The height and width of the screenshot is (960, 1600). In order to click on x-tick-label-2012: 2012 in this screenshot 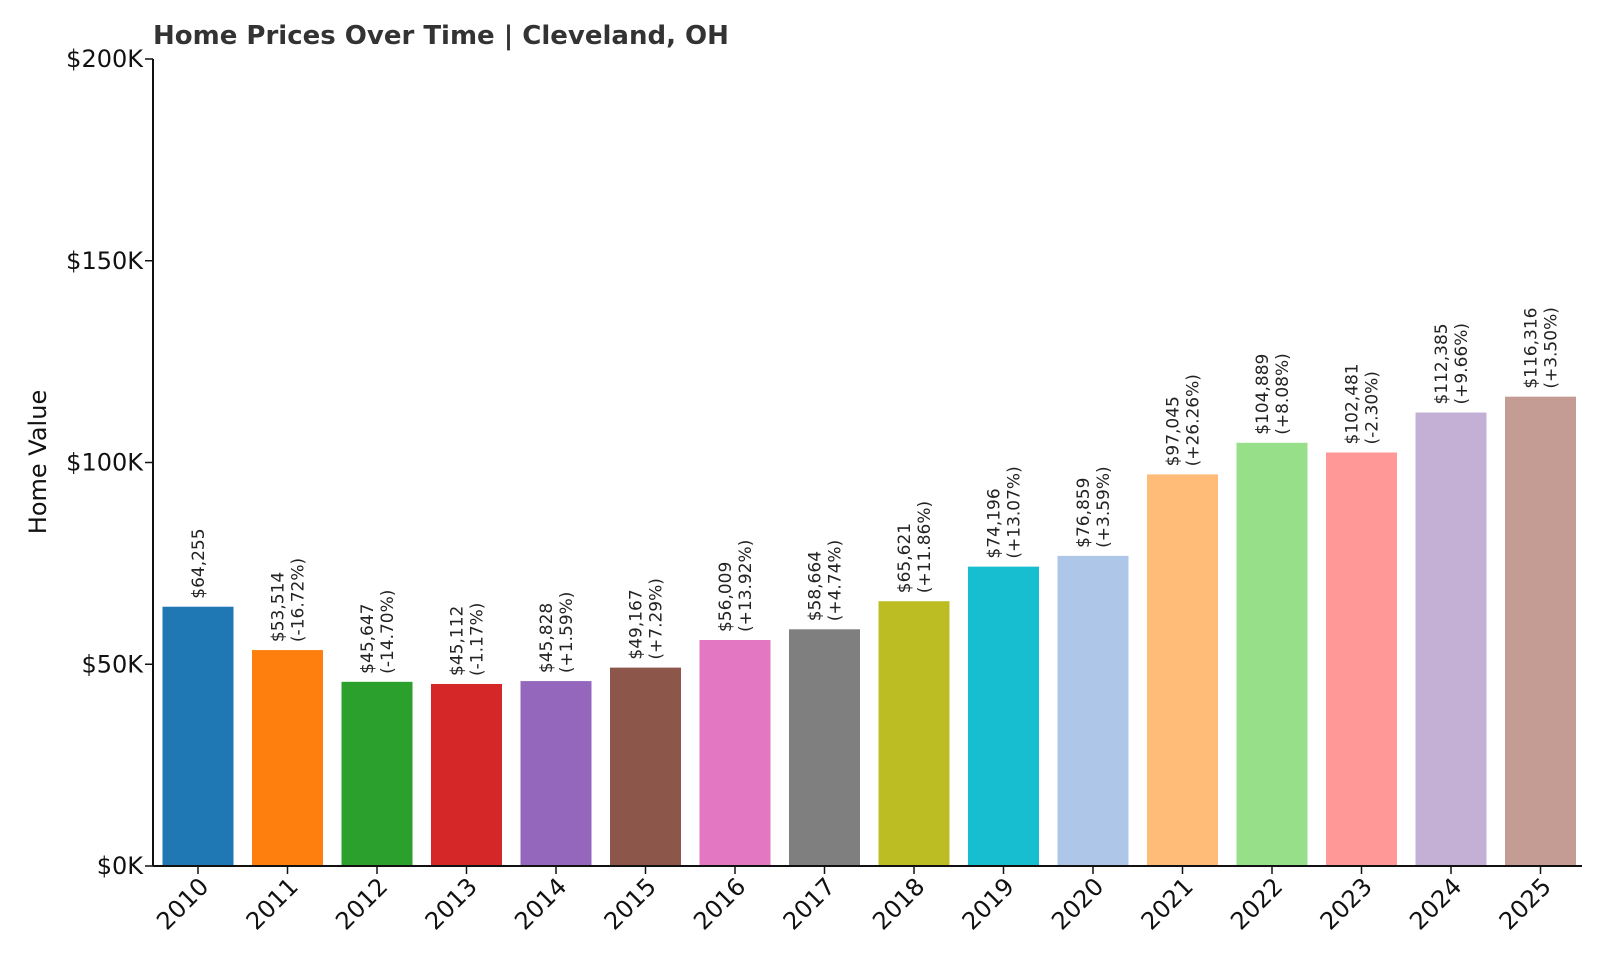, I will do `click(361, 903)`.